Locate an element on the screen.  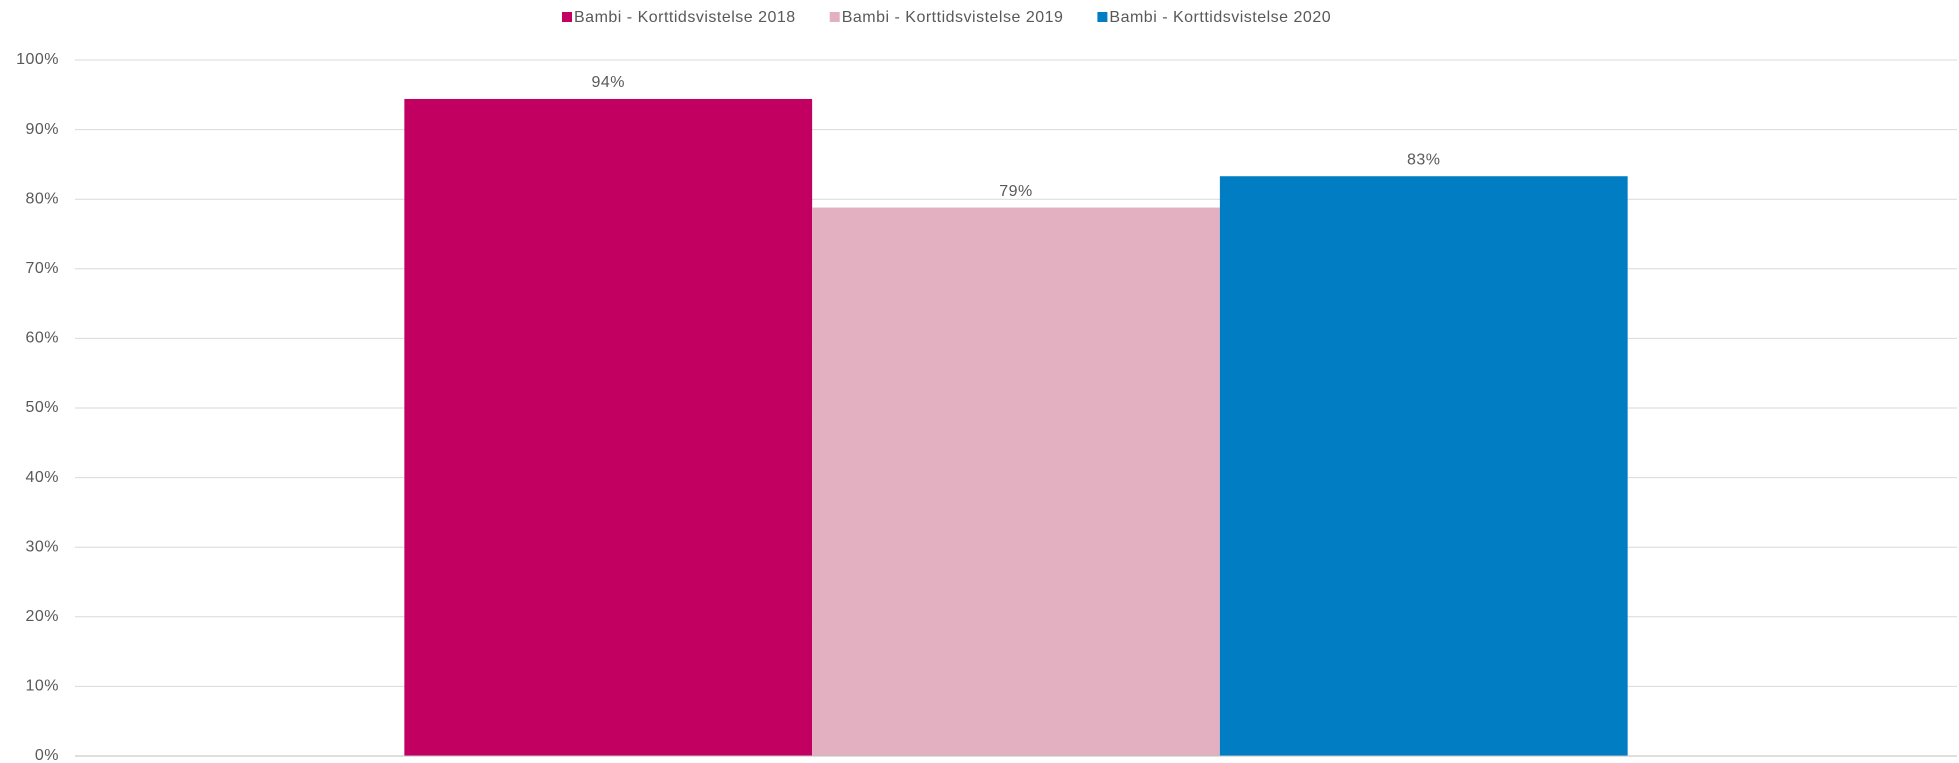
y-tick-label: 60% is located at coordinates (42, 338).